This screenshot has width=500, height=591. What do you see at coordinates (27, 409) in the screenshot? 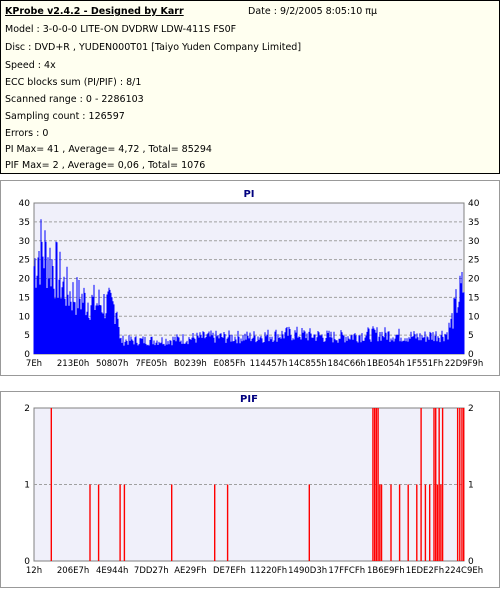
I see `pif-y-tick-left: 2` at bounding box center [27, 409].